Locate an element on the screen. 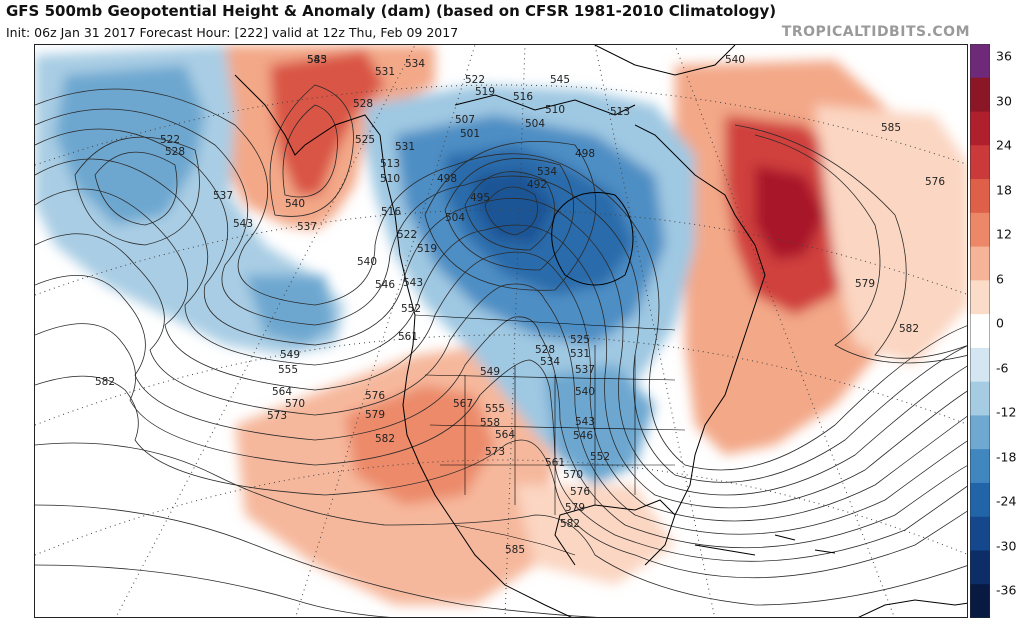 The width and height of the screenshot is (1024, 638). height-contour-label: 510 is located at coordinates (390, 179).